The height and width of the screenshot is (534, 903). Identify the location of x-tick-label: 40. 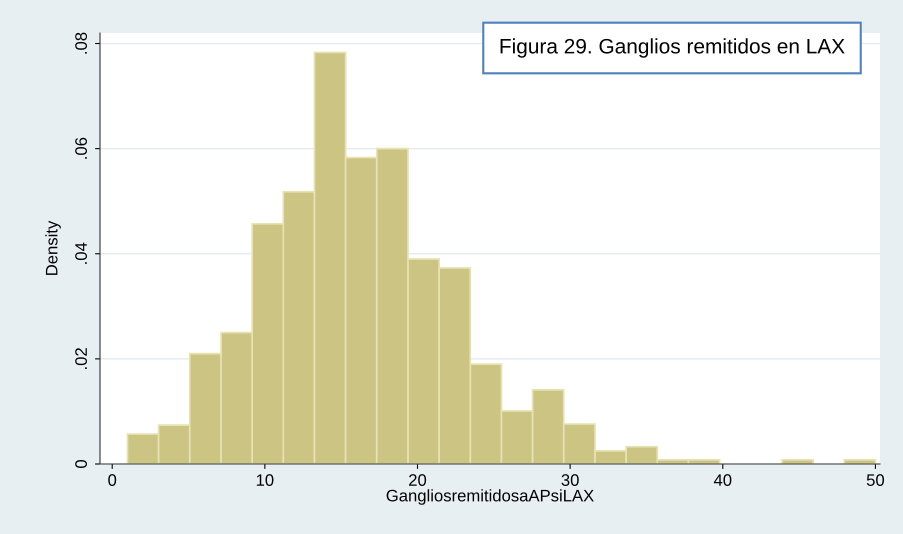
(723, 480).